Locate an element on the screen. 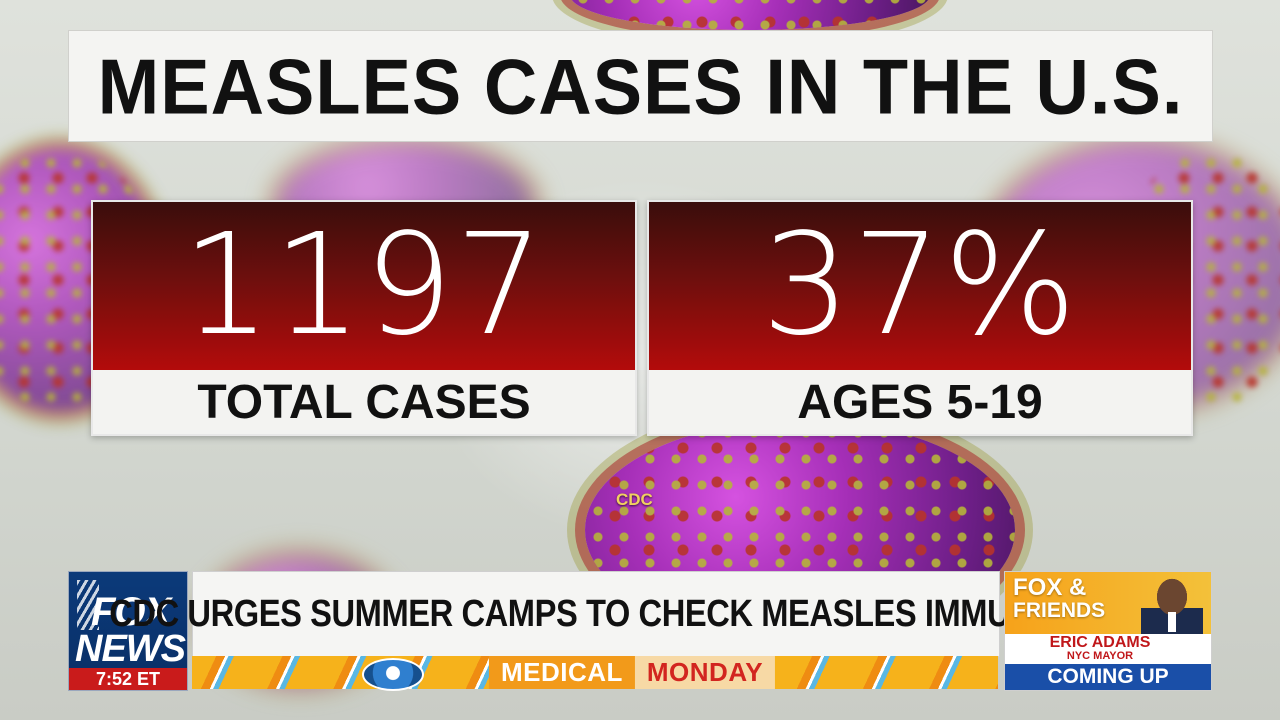 The width and height of the screenshot is (1280, 720). graphic-title-bar: MEASLES CASES IN THE U.S. is located at coordinates (640, 86).